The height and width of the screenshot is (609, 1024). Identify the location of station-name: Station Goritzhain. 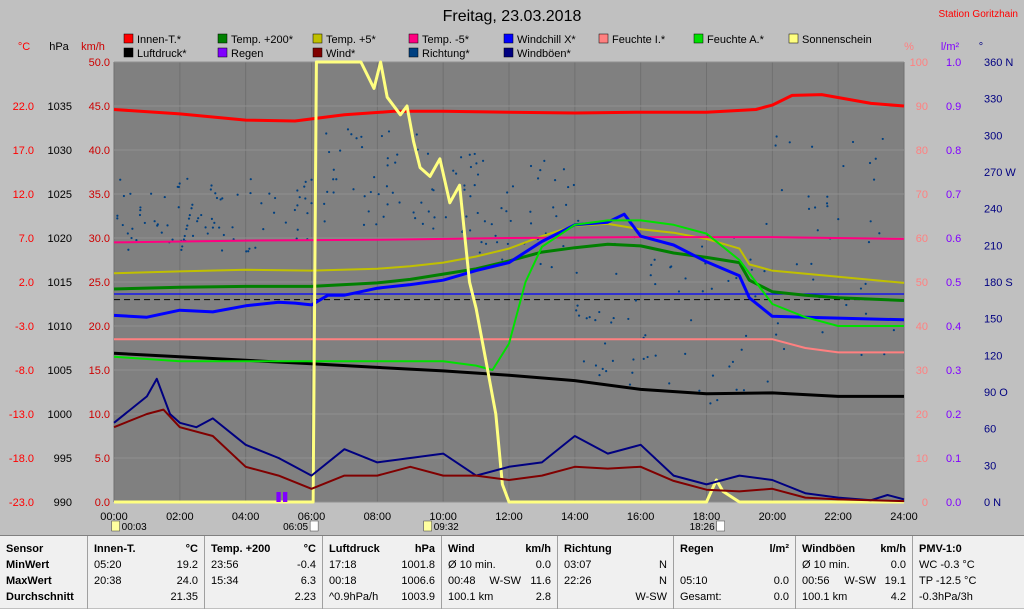
(979, 14).